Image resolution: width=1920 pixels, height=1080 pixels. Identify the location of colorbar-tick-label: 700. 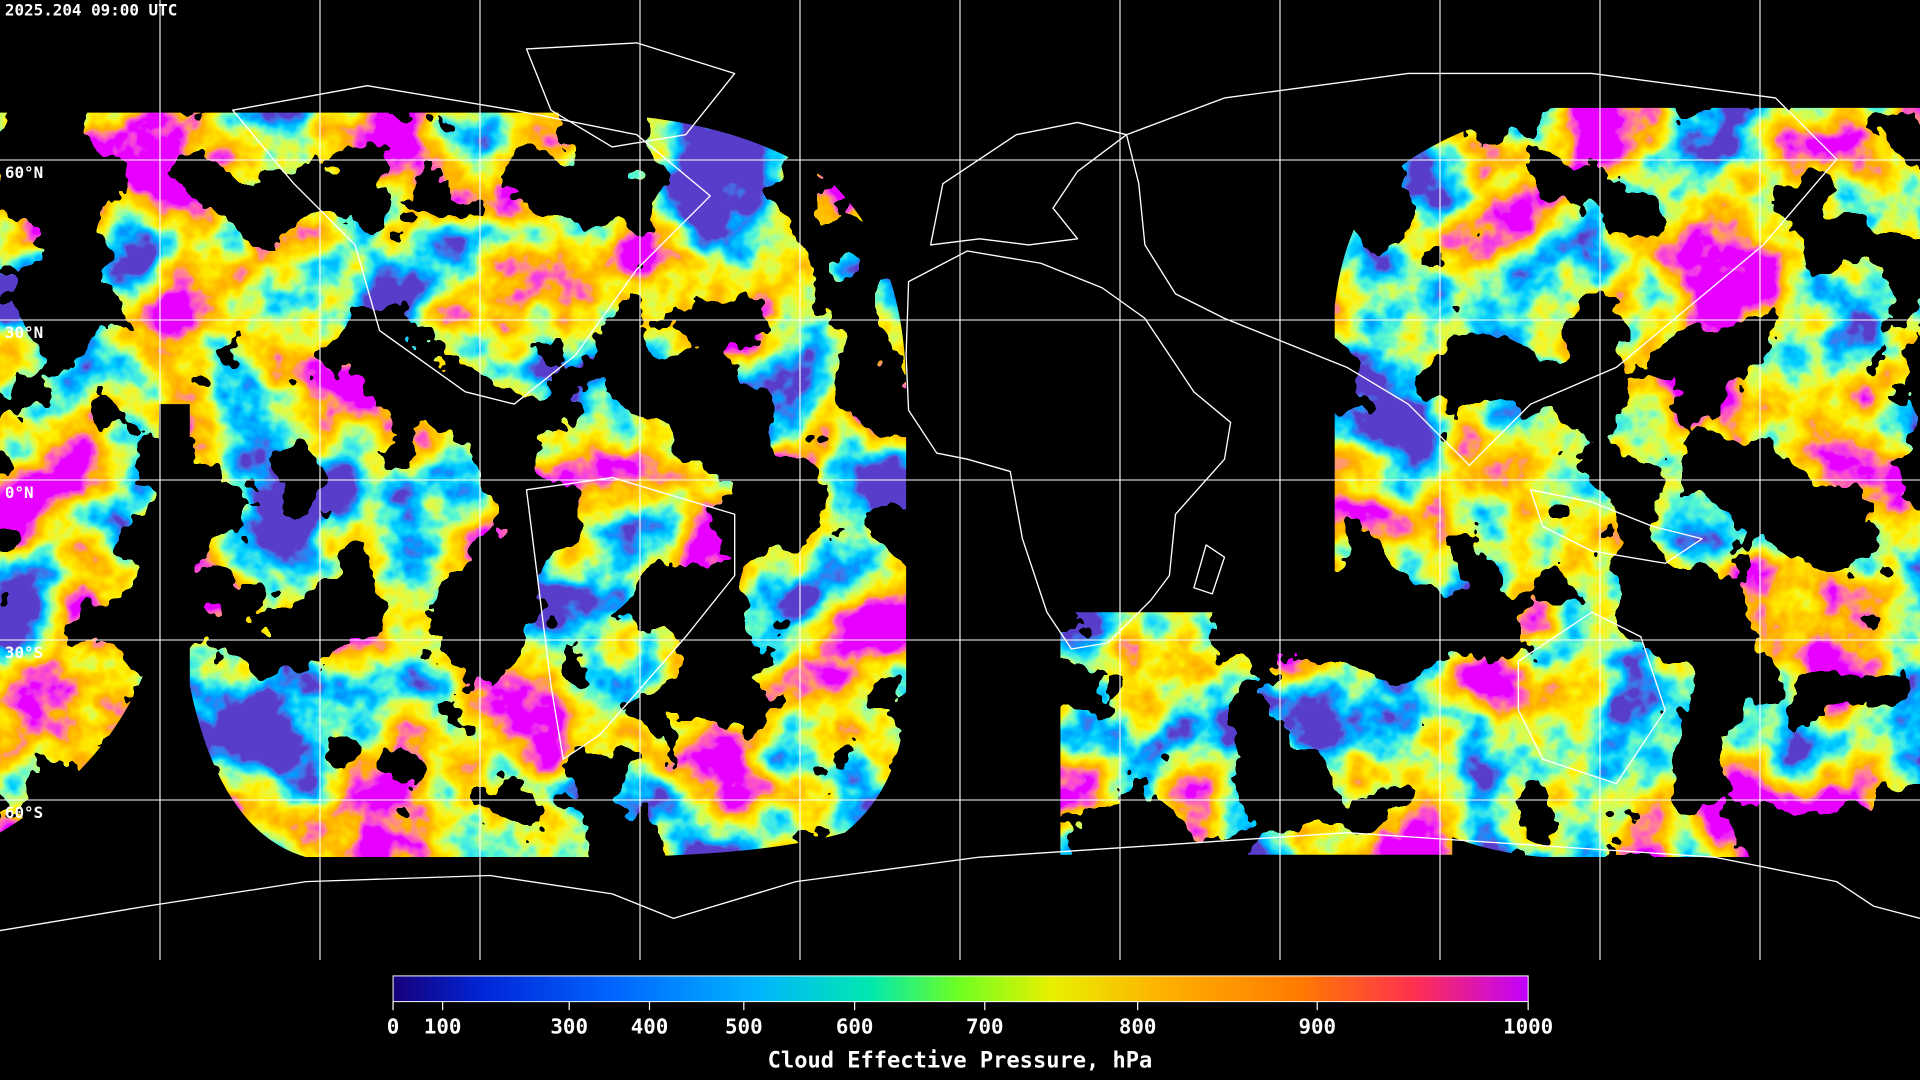
(985, 1026).